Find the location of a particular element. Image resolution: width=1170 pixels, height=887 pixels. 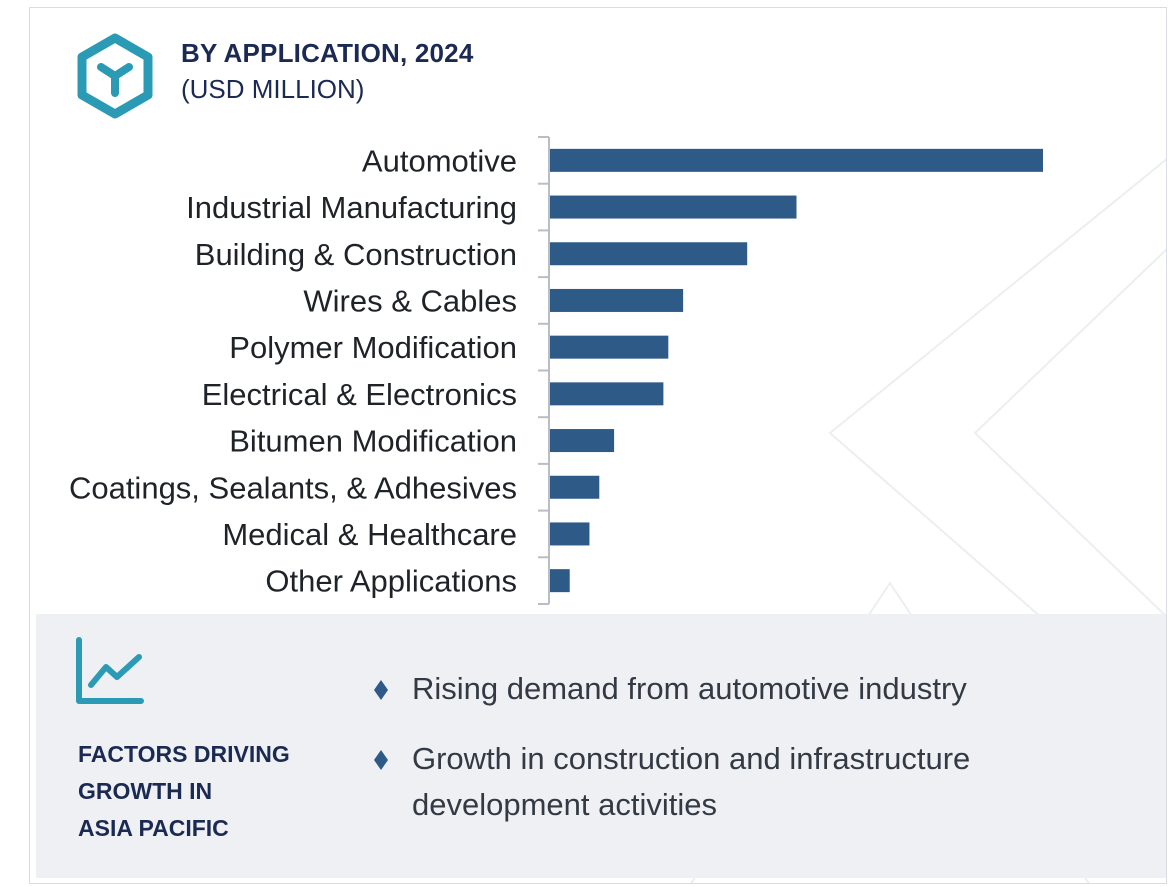

category-label: Automotive is located at coordinates (439, 160).